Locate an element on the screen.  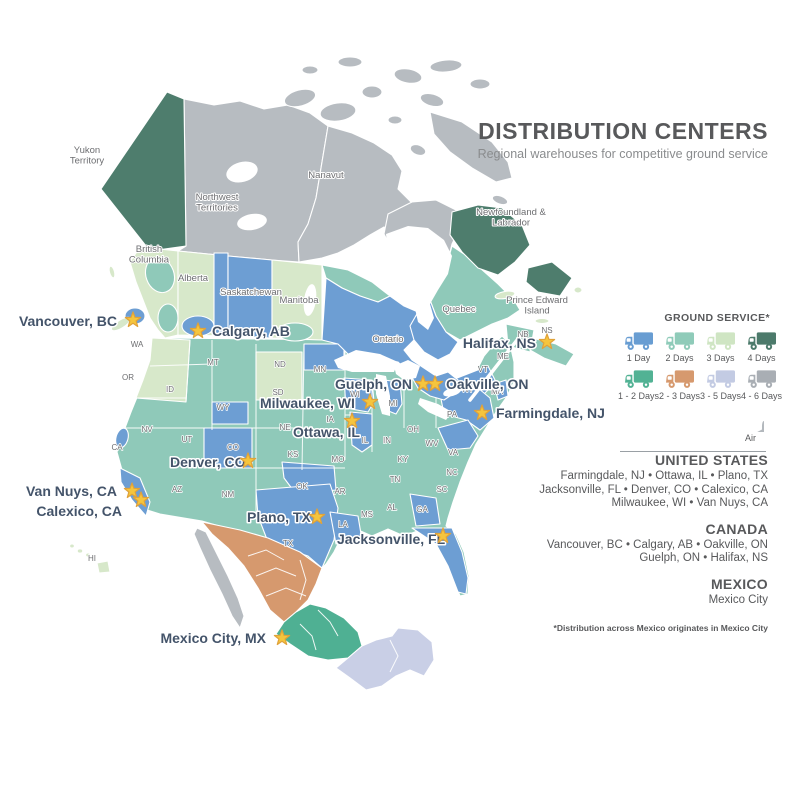
city-label-van-nuys-ca: Van Nuys, CA is located at coordinates (71, 491).